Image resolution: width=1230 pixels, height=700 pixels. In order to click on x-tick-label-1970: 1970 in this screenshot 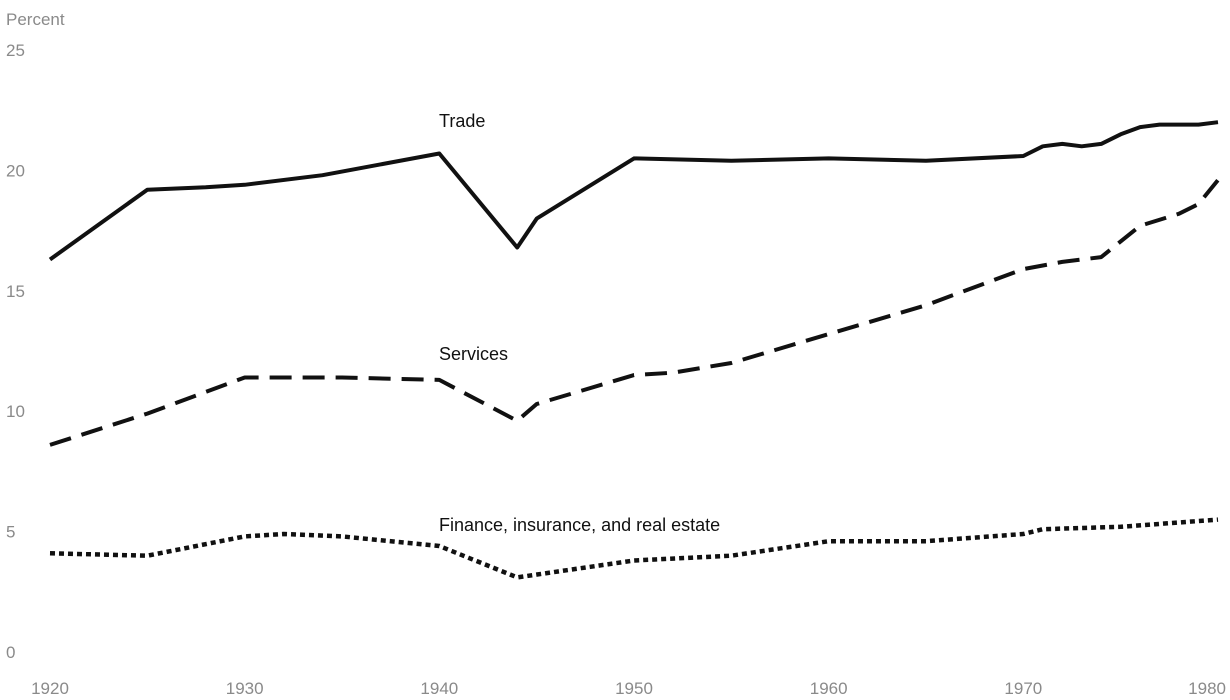, I will do `click(1023, 688)`.